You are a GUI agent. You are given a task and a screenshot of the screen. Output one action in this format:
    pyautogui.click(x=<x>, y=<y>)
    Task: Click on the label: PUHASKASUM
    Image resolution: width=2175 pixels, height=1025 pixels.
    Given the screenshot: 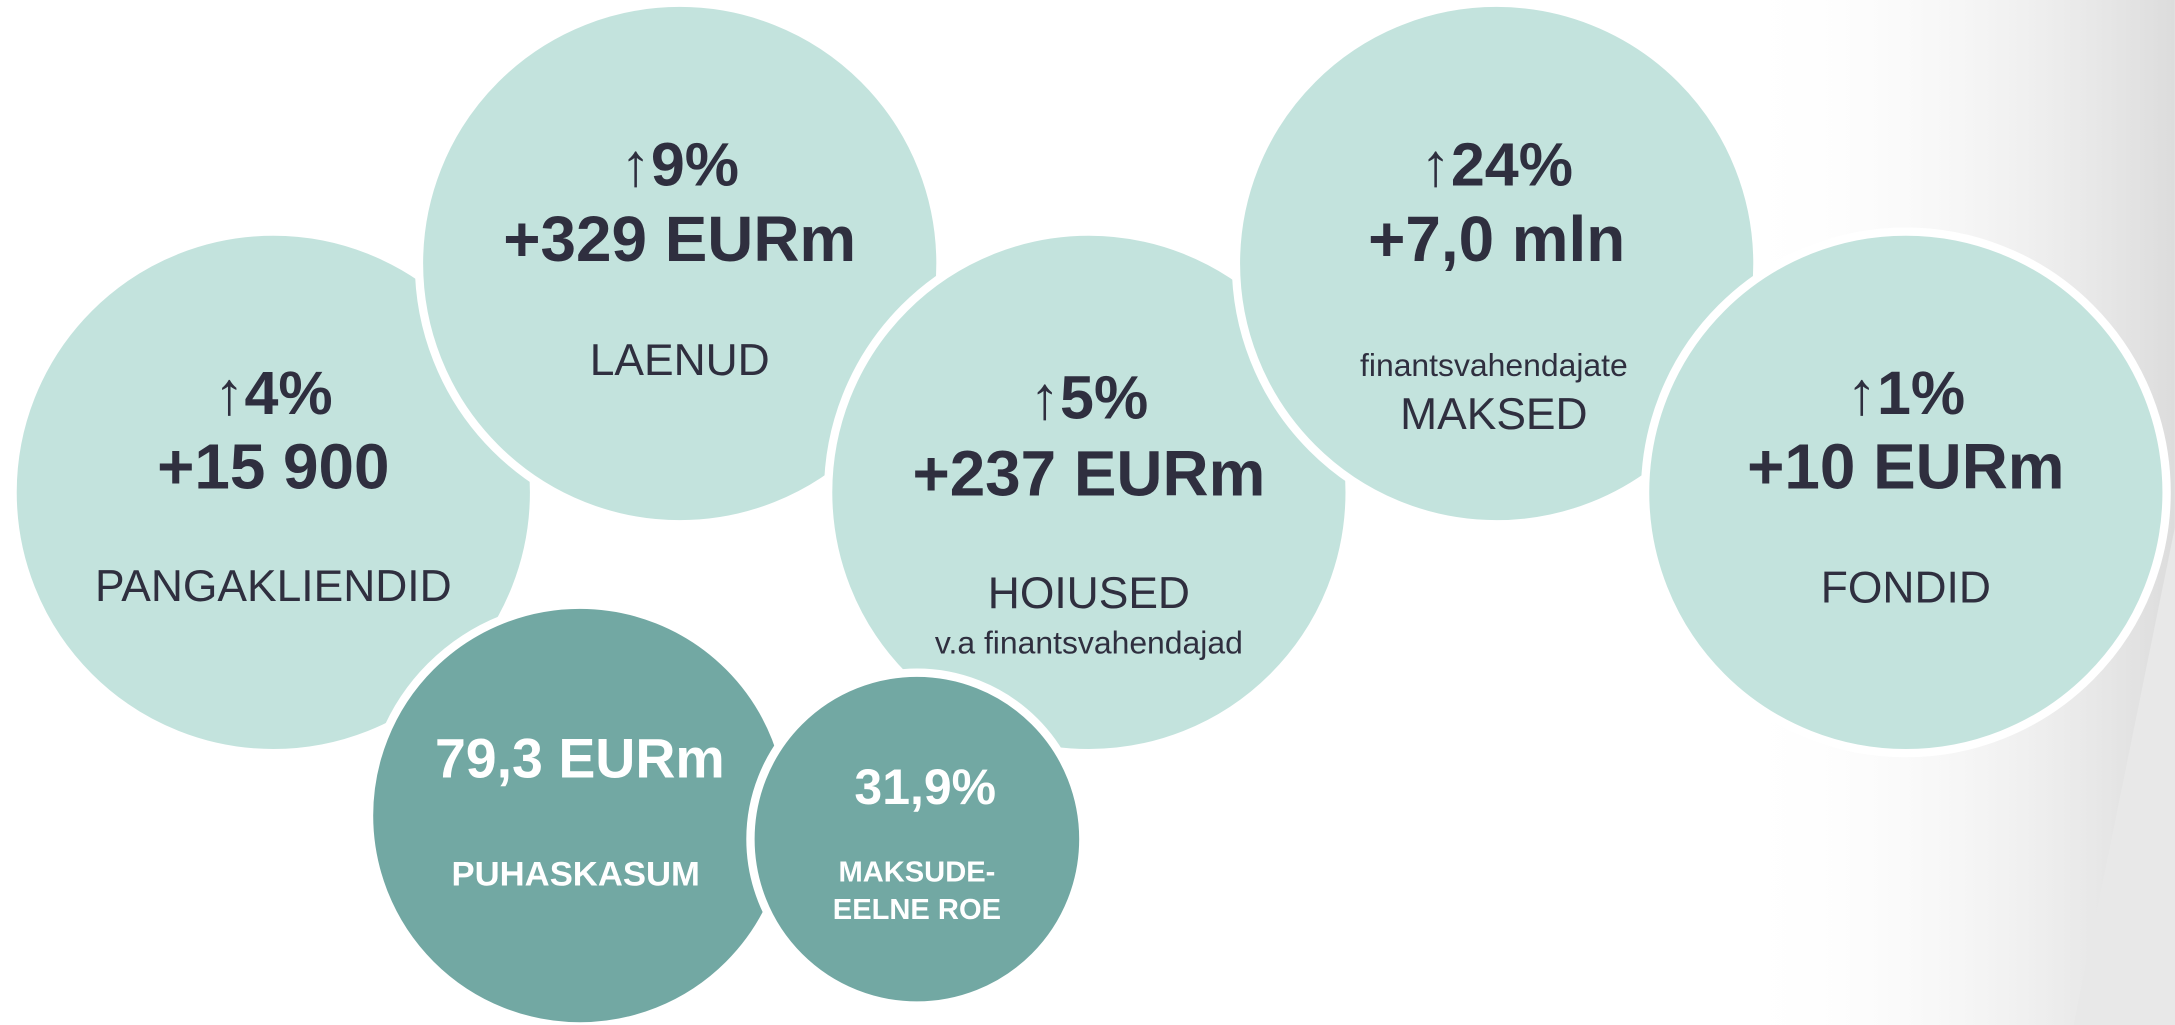 What is the action you would take?
    pyautogui.click(x=575, y=875)
    